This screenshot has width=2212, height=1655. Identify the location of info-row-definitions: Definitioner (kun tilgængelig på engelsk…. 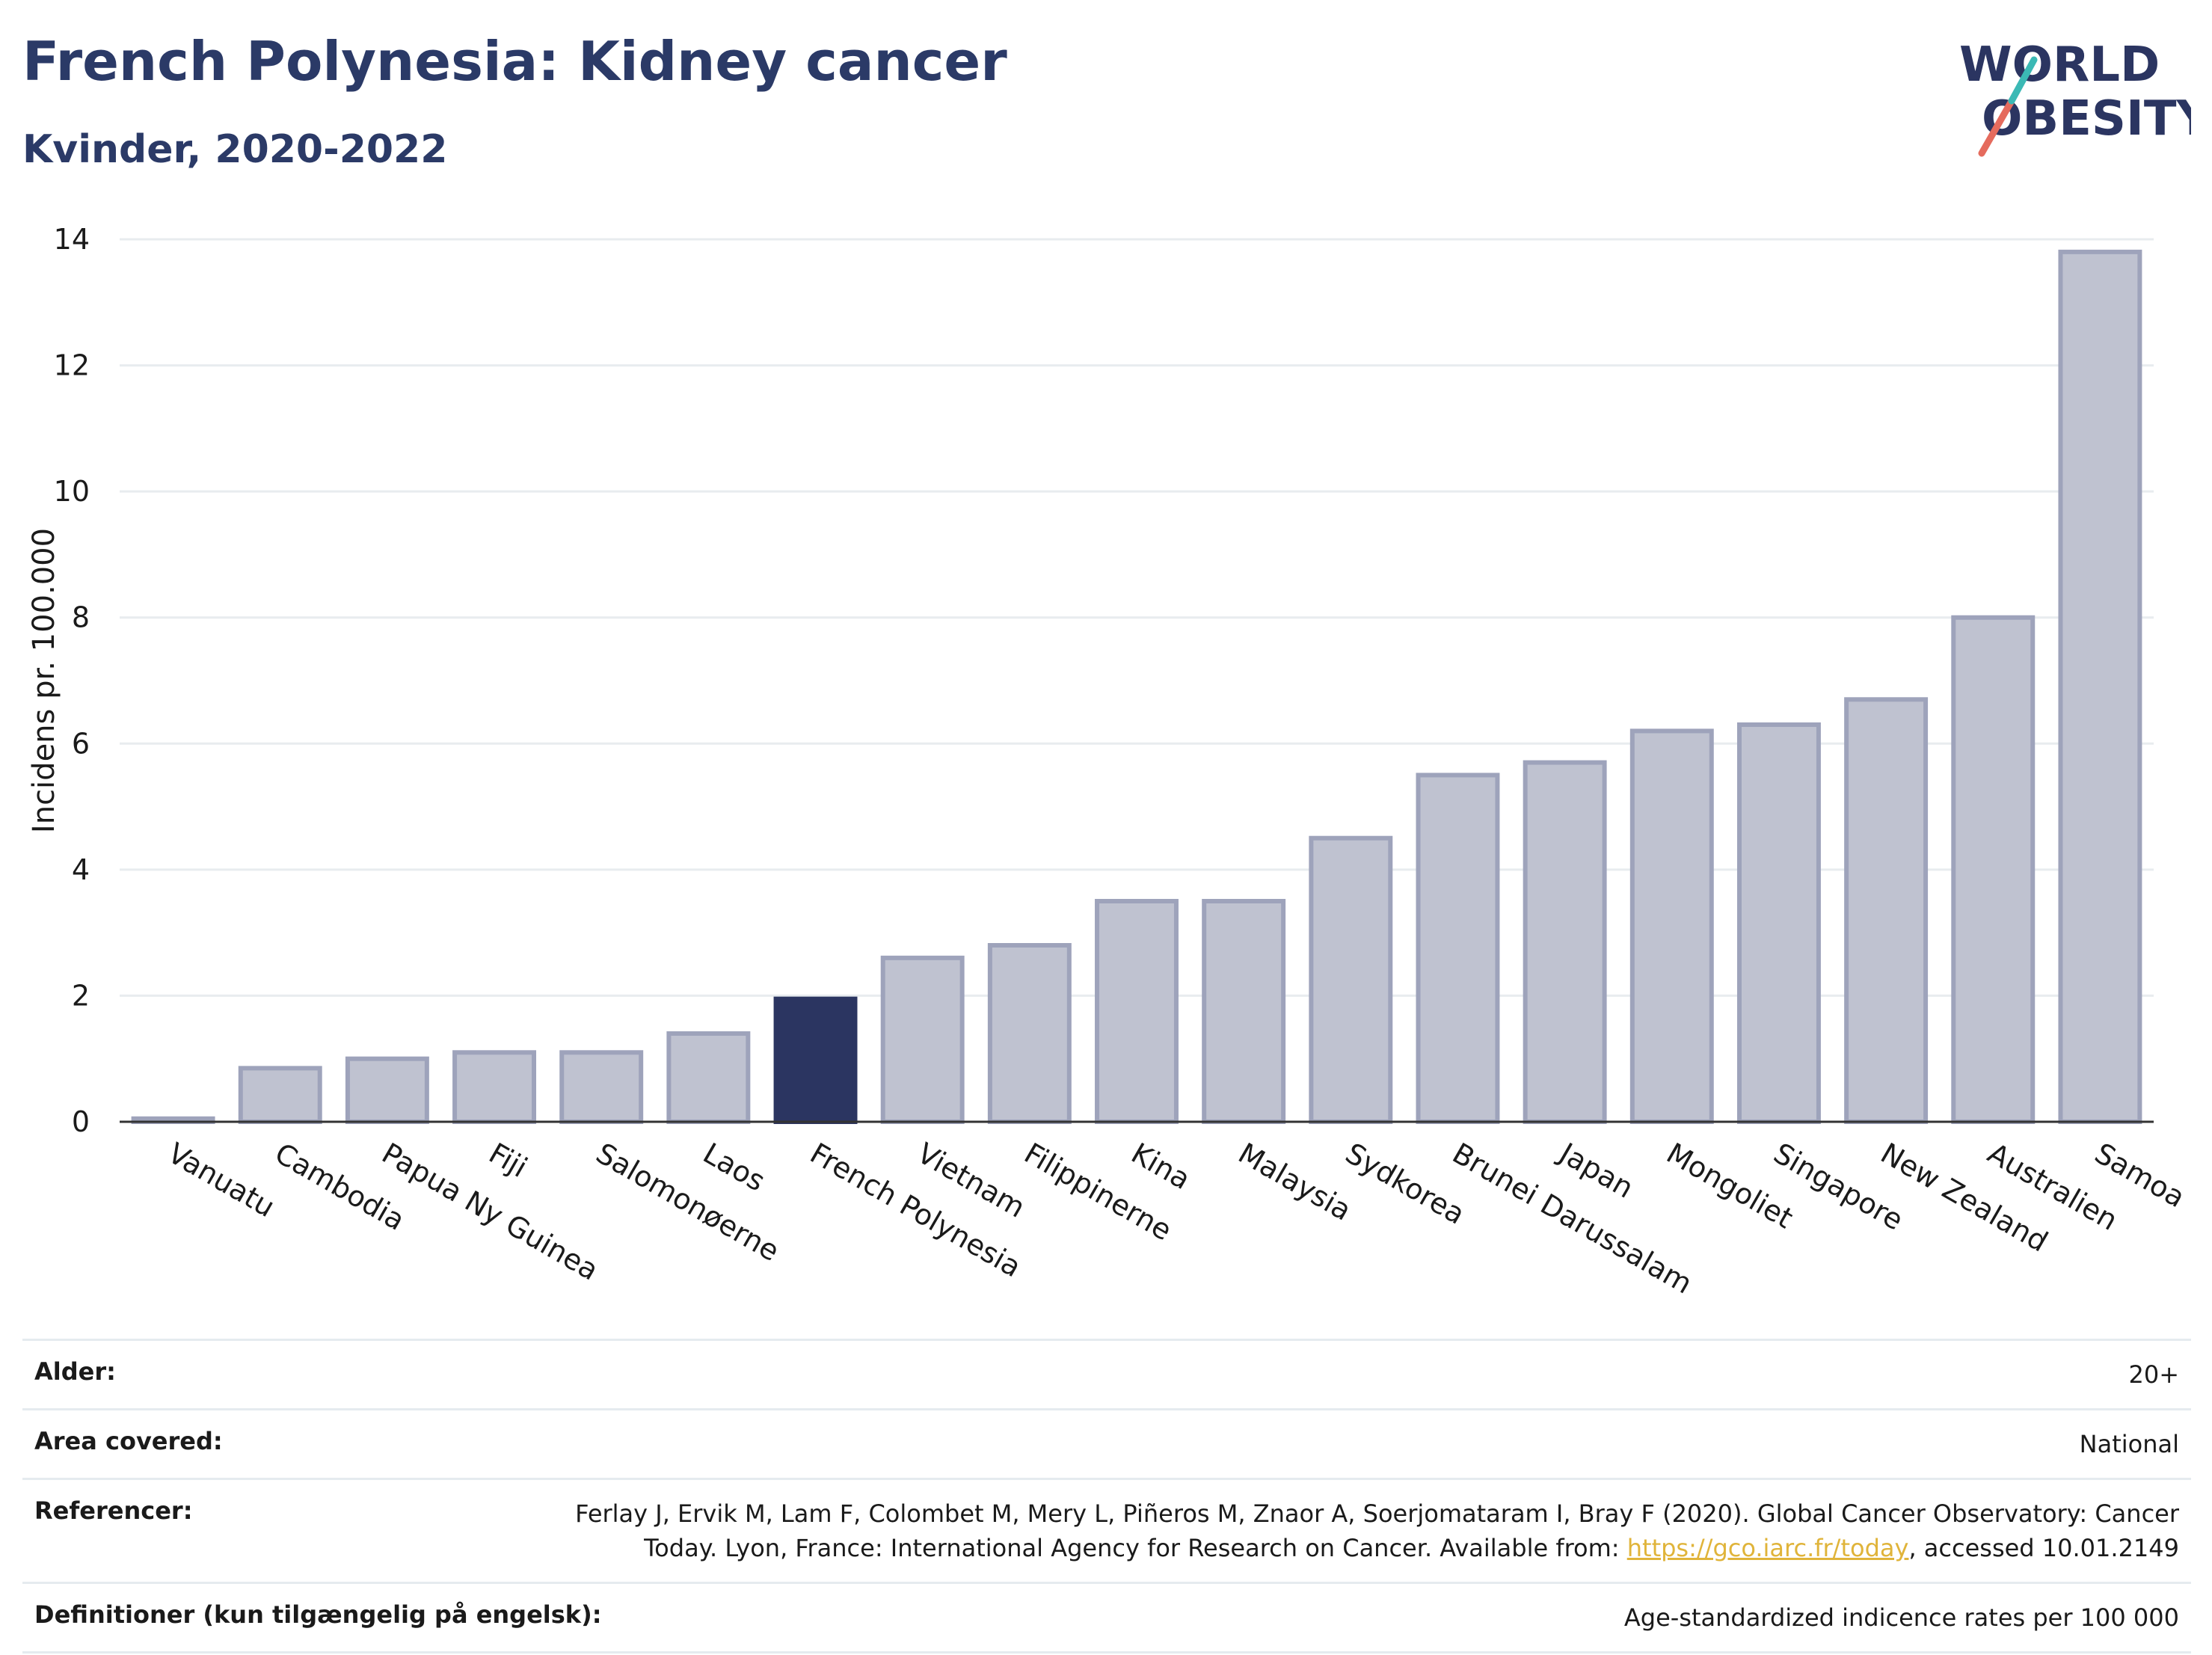
(1106, 1618).